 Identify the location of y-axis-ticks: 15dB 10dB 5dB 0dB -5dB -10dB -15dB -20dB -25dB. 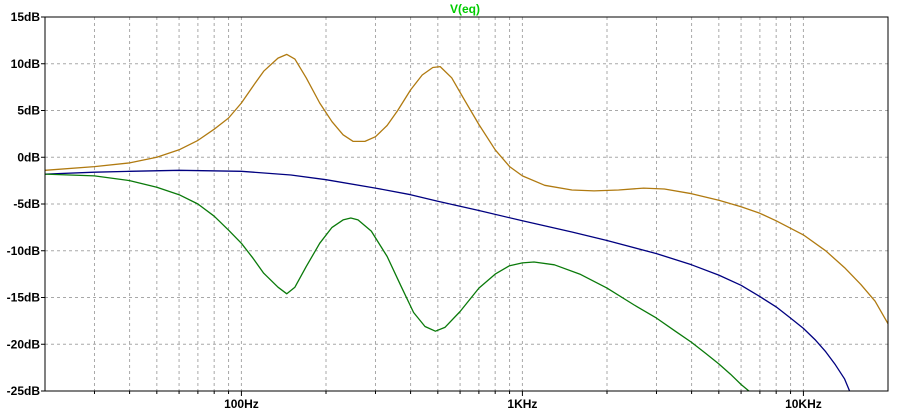
(26, 204).